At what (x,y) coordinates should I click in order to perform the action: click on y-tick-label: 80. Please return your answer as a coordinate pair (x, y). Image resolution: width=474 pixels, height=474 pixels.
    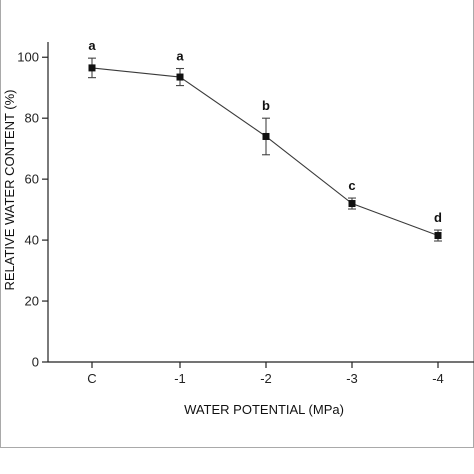
    Looking at the image, I should click on (32, 118).